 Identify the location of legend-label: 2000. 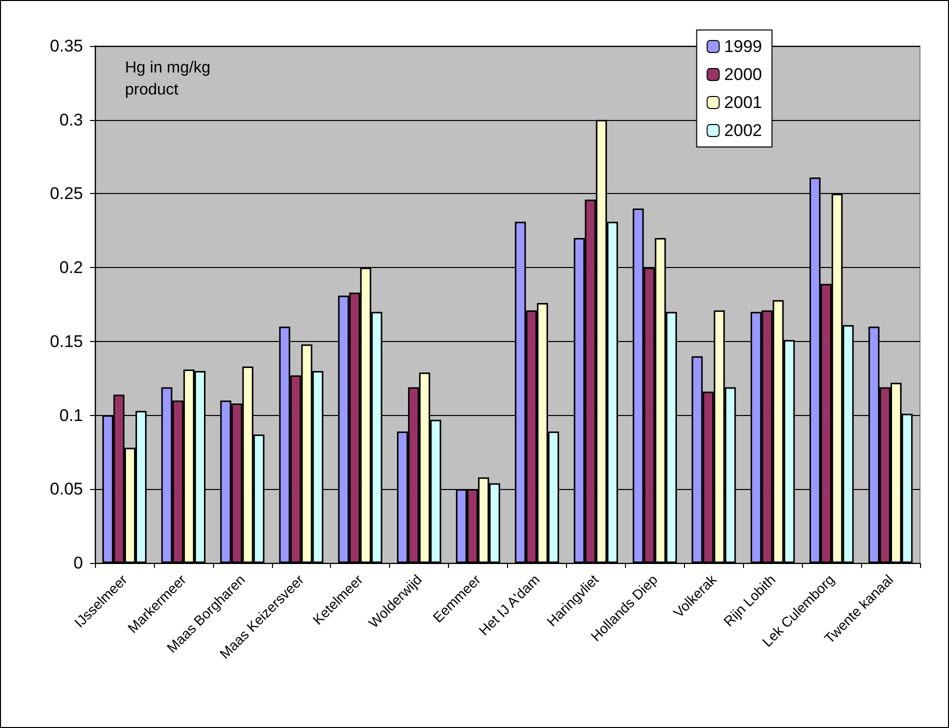
(743, 74).